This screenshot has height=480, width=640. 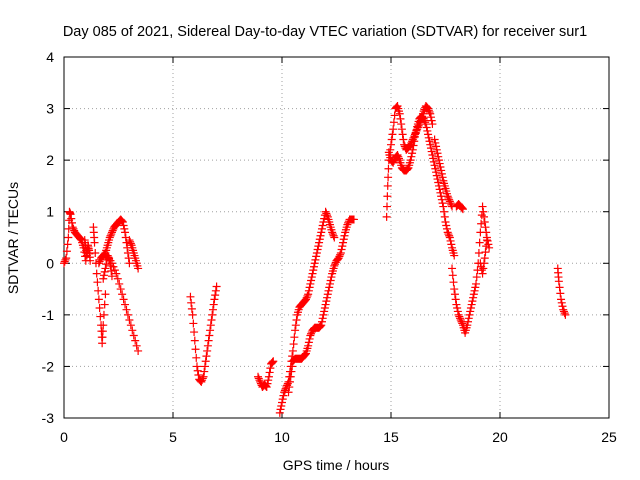 I want to click on y-axis-label: SDTVAR / TECUs, so click(x=13, y=238).